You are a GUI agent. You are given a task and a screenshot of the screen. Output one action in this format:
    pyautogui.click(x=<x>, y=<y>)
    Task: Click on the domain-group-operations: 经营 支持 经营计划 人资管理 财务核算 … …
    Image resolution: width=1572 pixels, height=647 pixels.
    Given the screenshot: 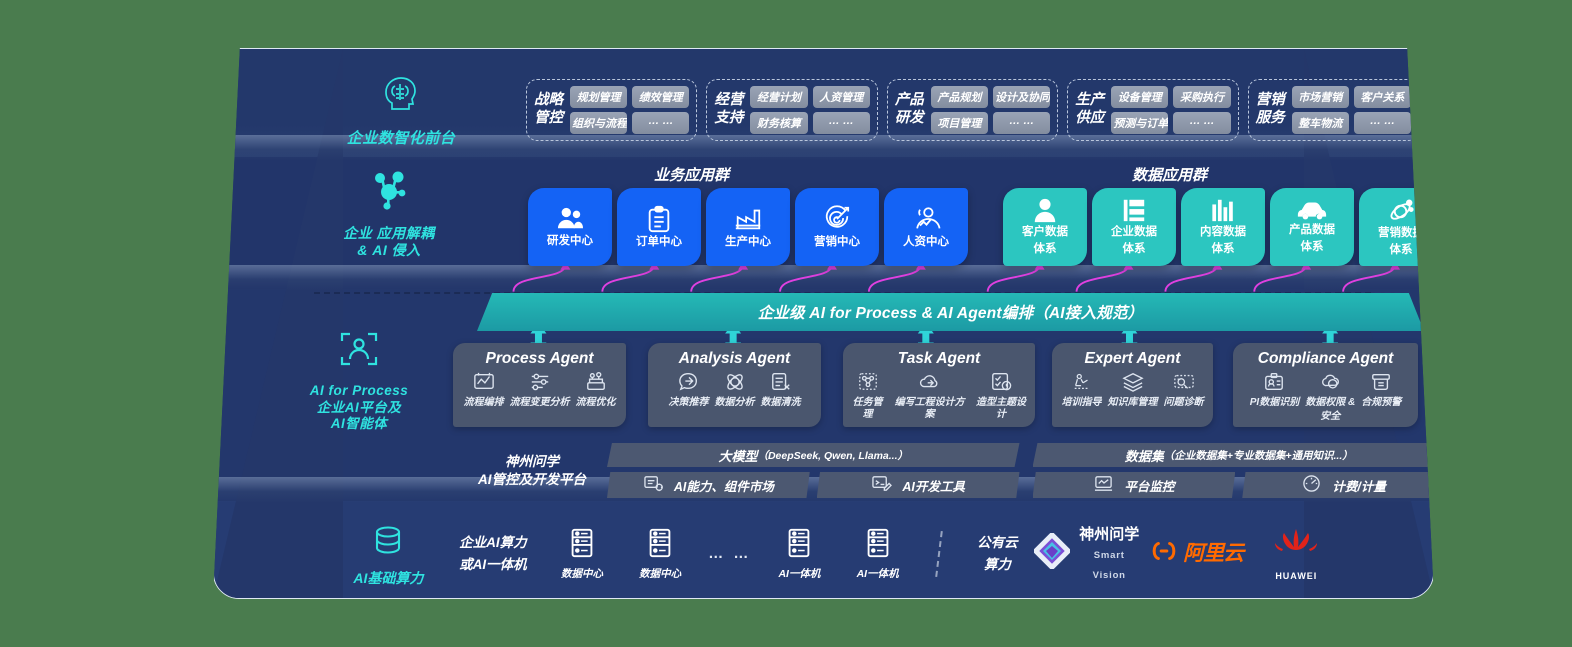 What is the action you would take?
    pyautogui.click(x=792, y=110)
    